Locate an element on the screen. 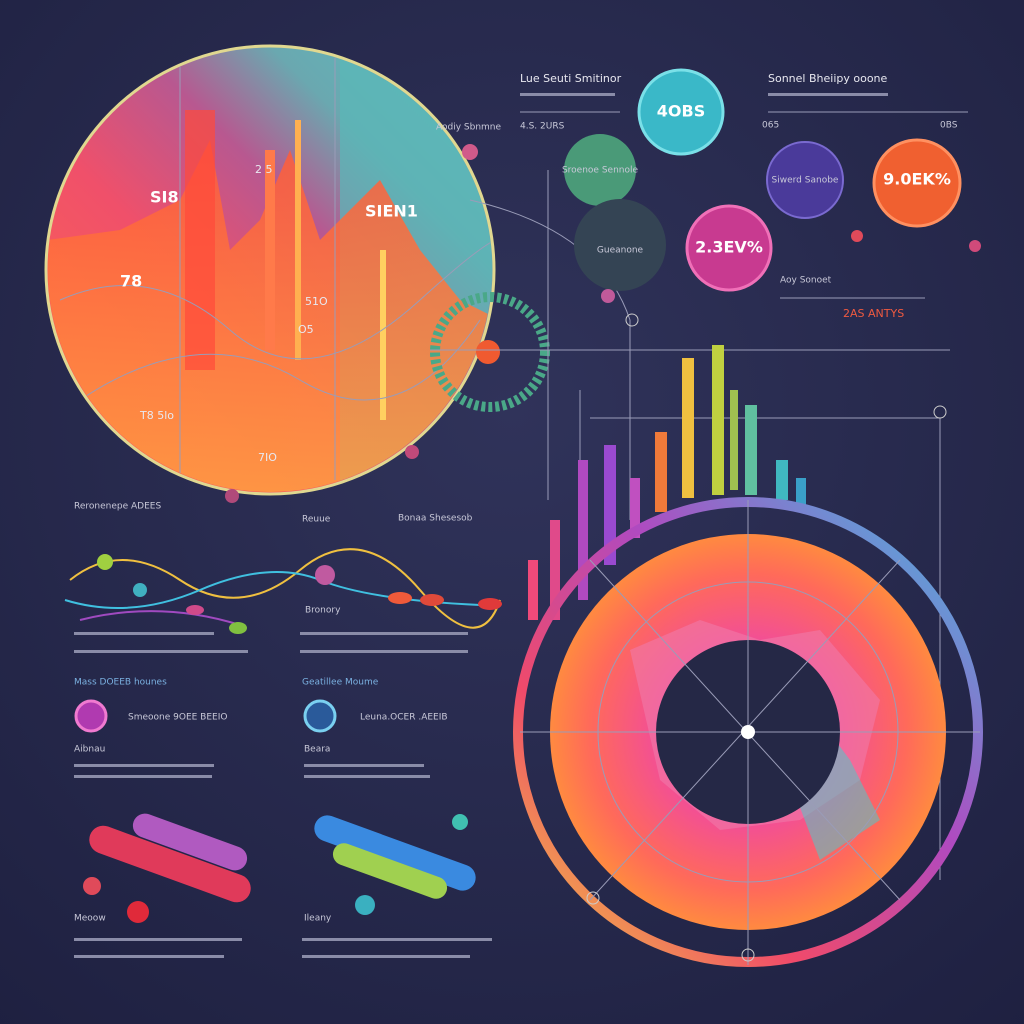 Image resolution: width=1024 pixels, height=1024 pixels. bubble-label: 4OBS is located at coordinates (681, 111).